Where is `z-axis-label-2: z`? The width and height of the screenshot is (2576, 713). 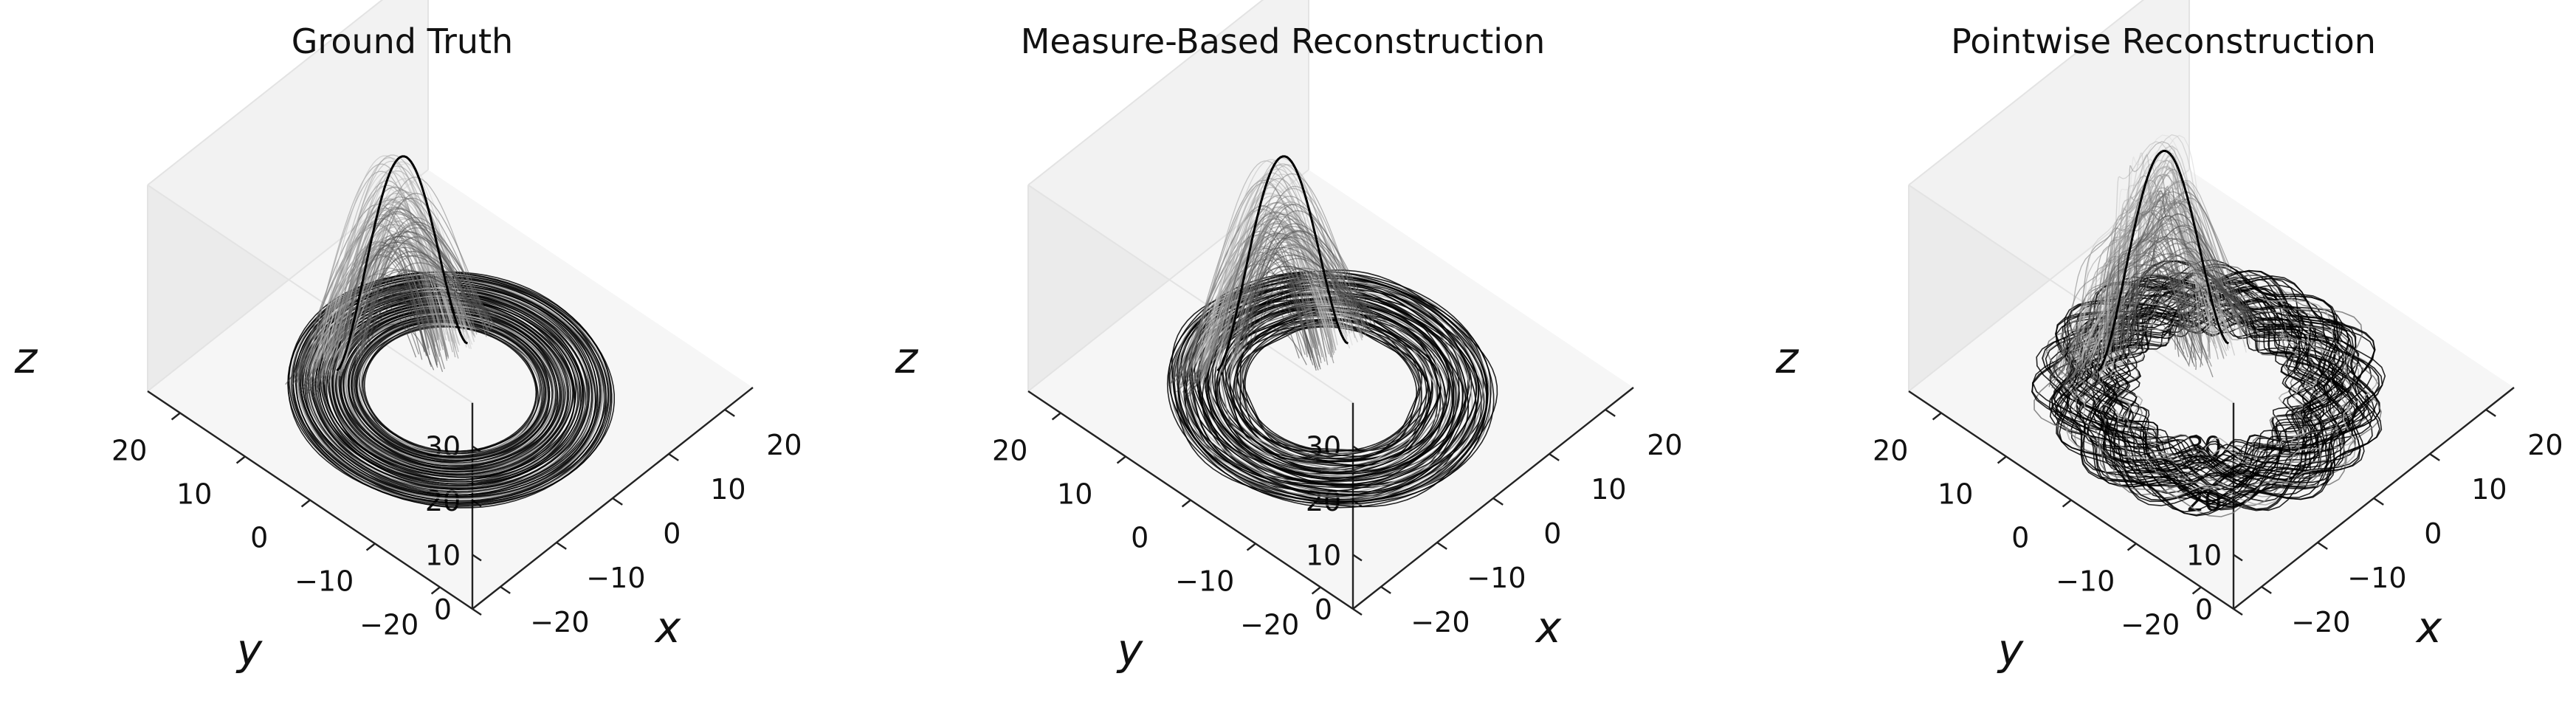
z-axis-label-2: z is located at coordinates (1788, 358).